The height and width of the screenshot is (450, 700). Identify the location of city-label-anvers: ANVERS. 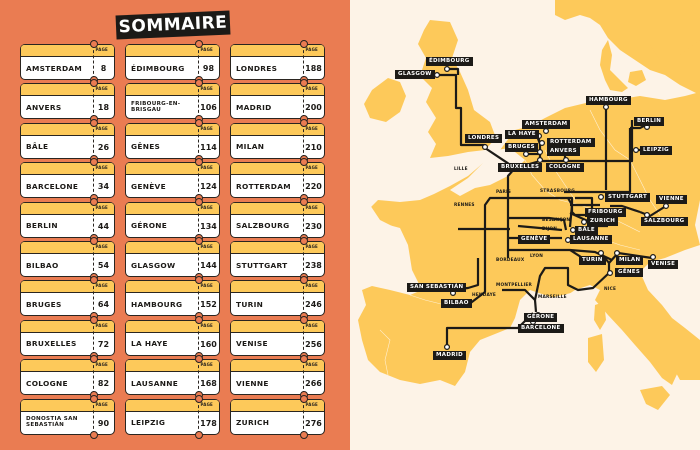
(563, 151).